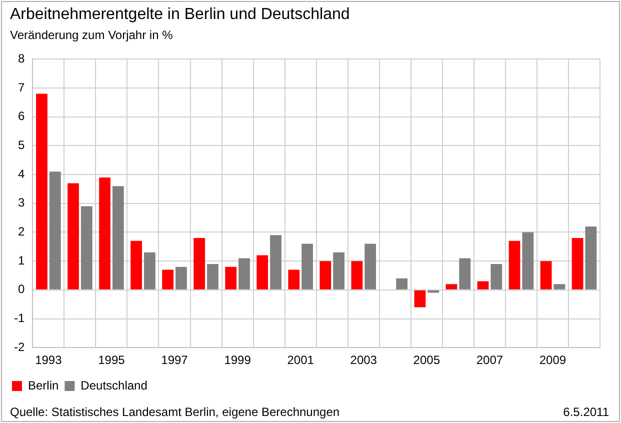  I want to click on x-tick-label: 1995, so click(112, 360).